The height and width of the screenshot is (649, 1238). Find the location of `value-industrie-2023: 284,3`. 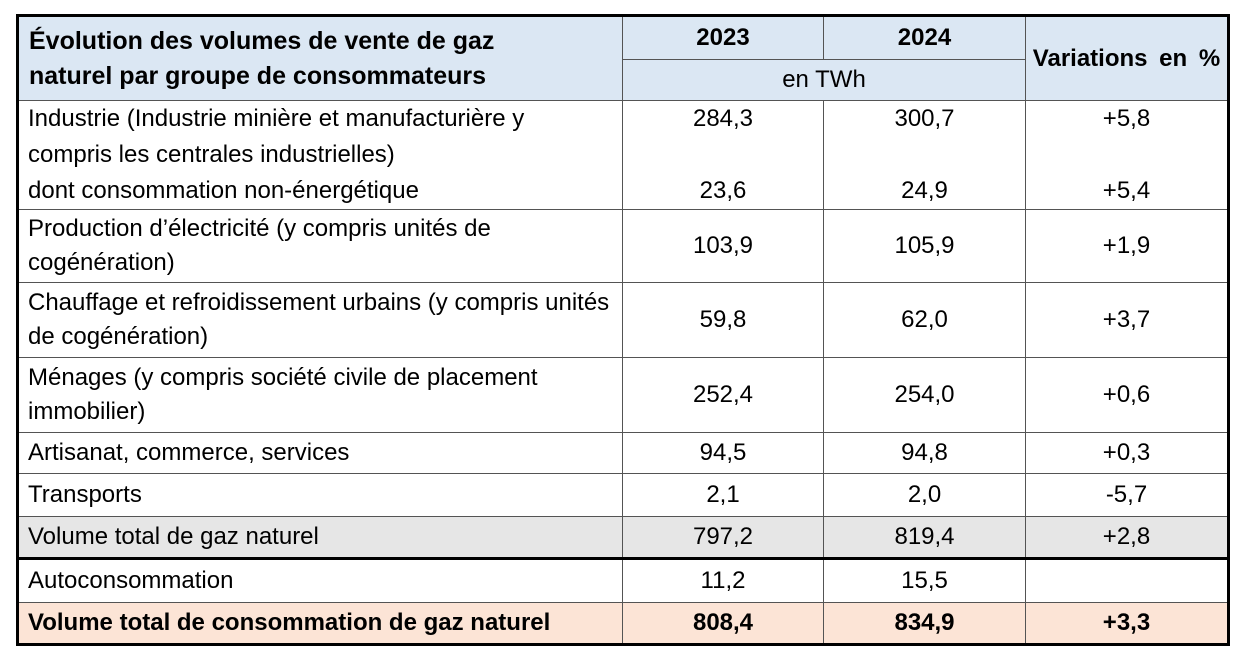

value-industrie-2023: 284,3 is located at coordinates (723, 118).